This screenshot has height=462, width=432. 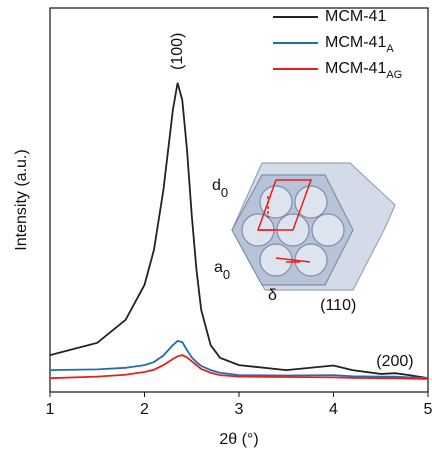 I want to click on x-tick-label: 5, so click(x=428, y=409).